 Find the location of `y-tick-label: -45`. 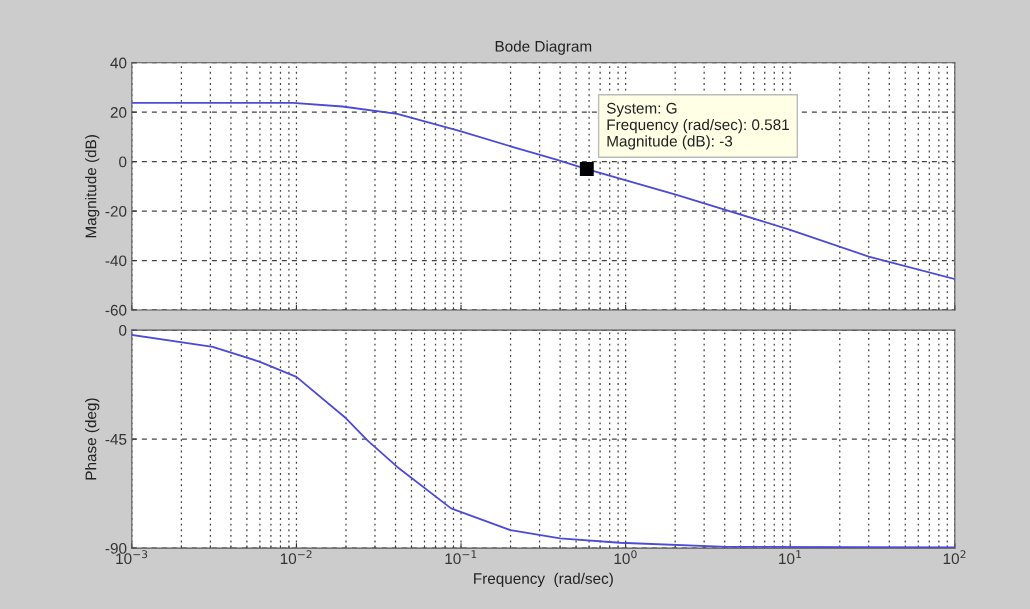

y-tick-label: -45 is located at coordinates (116, 439).